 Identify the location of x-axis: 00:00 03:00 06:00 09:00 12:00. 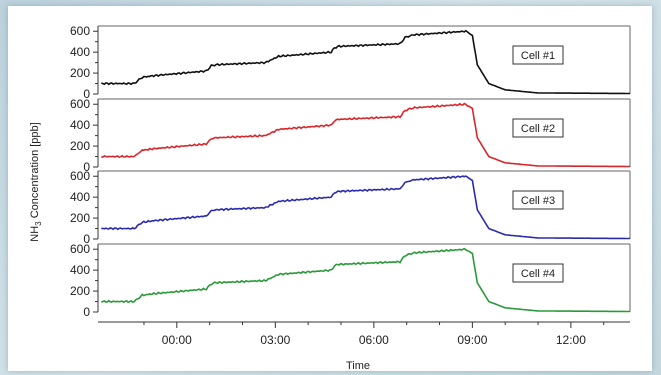
(364, 334).